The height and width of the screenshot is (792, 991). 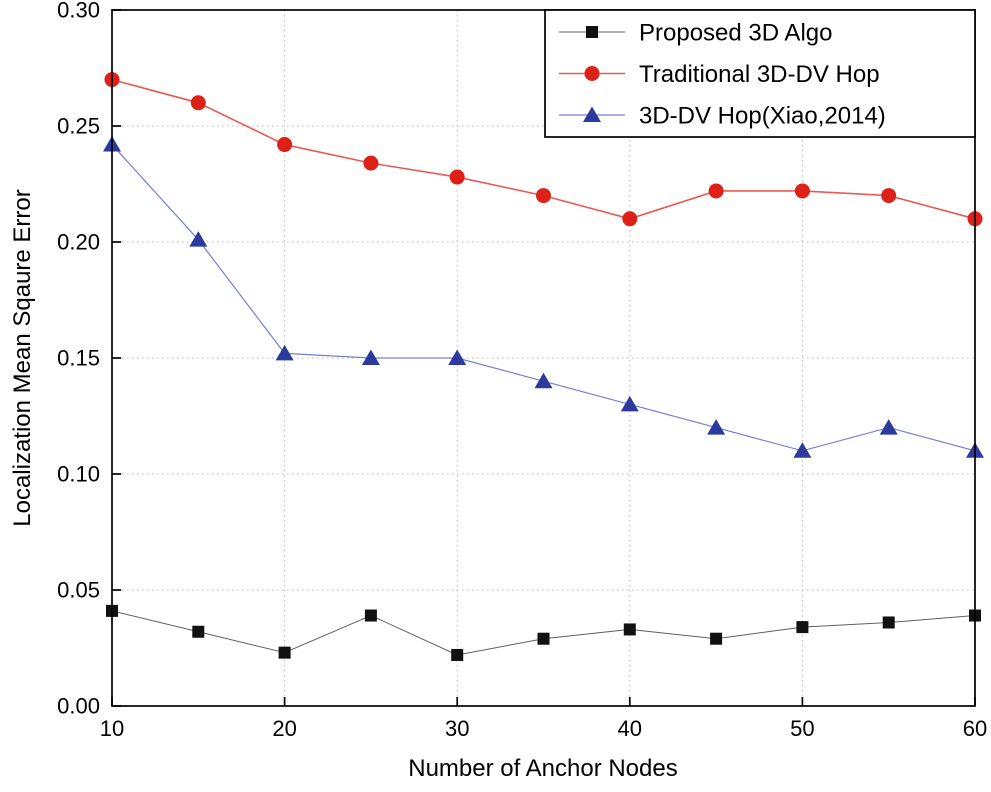 I want to click on series-proposed-3d-algo, so click(x=543, y=632).